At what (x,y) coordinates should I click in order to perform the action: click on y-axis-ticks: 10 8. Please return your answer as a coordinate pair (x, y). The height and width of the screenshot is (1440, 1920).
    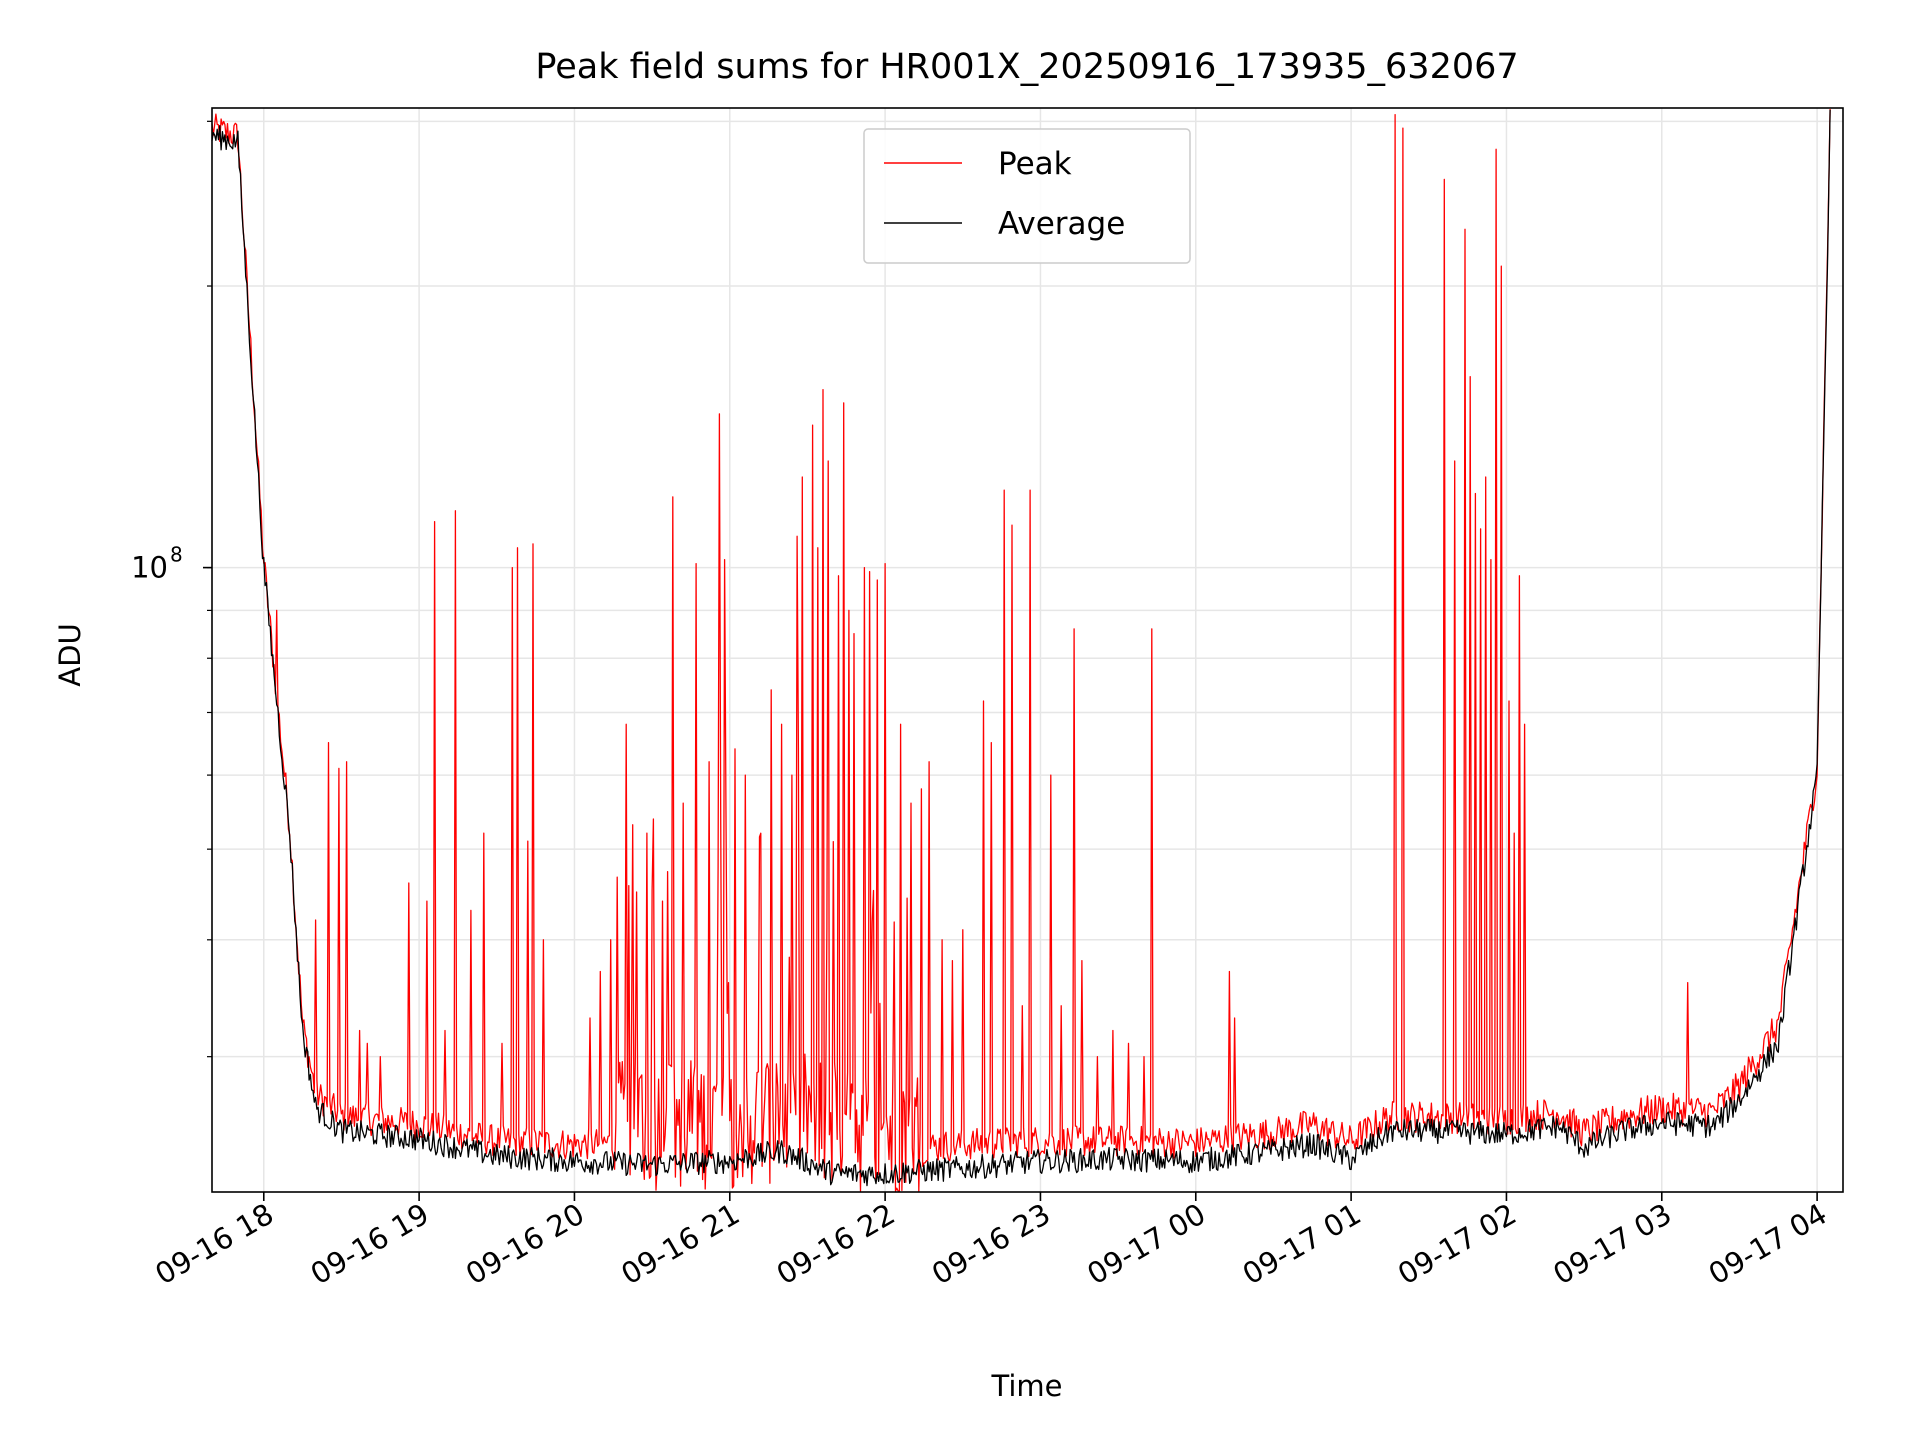
    Looking at the image, I should click on (171, 589).